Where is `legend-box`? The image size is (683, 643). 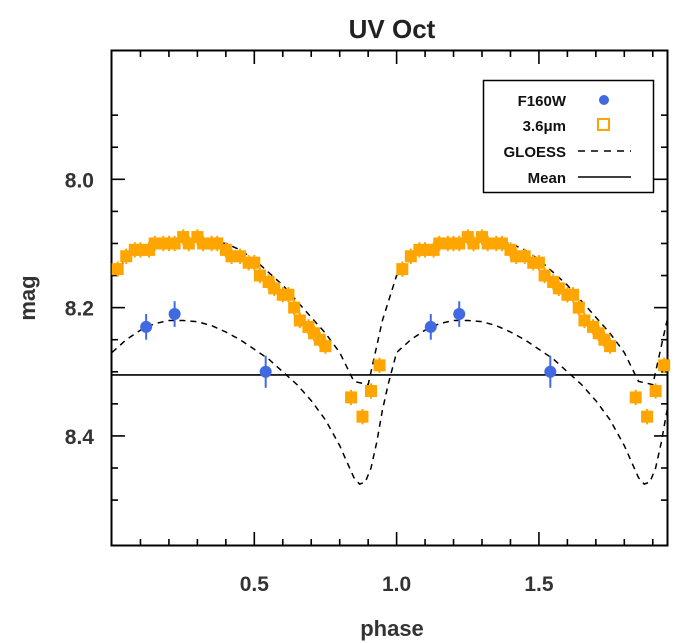 legend-box is located at coordinates (568, 136).